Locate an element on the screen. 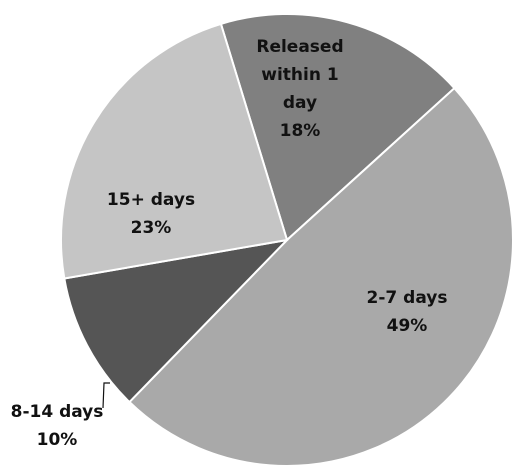  slice-category-label: 8-14 days is located at coordinates (57, 412).